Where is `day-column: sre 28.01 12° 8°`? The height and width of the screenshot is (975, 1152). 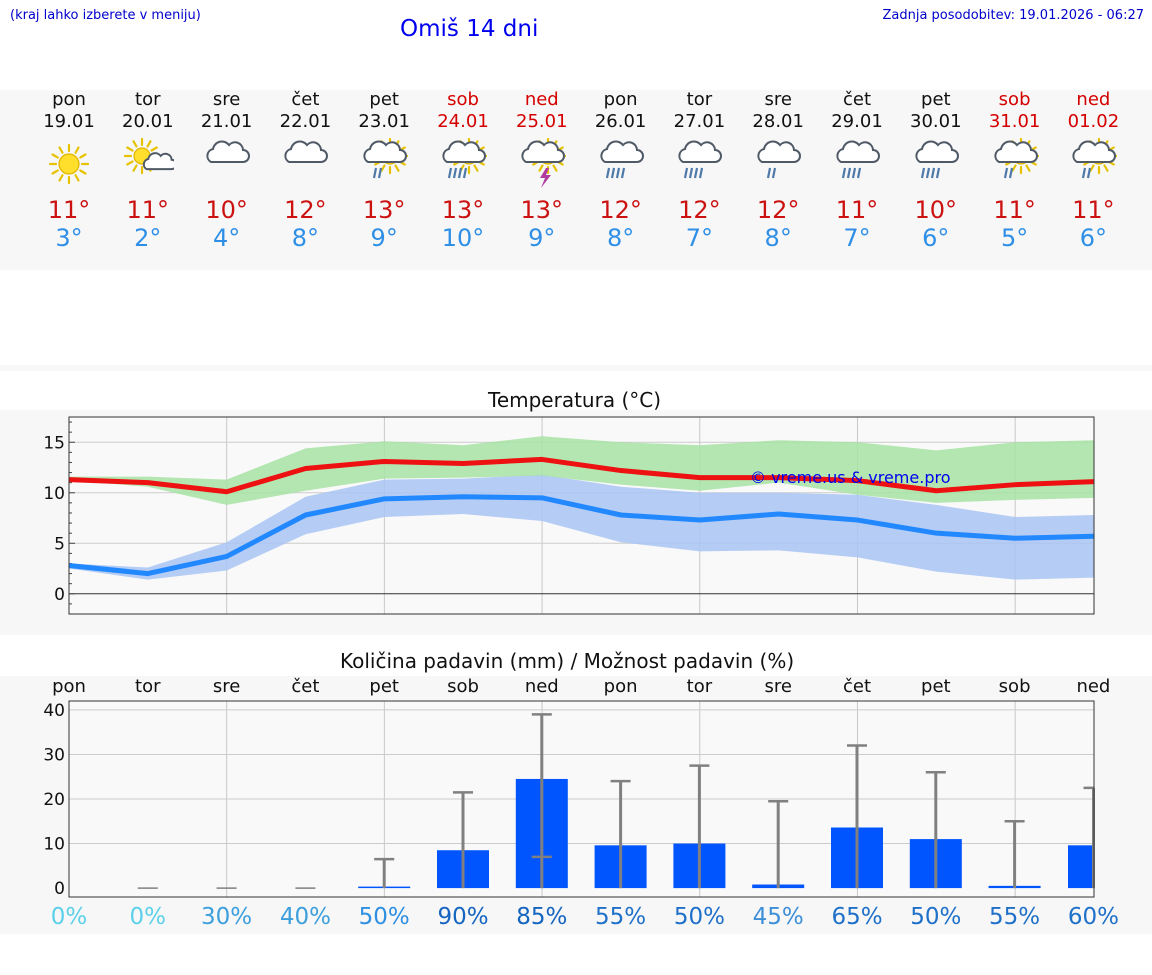
day-column: sre 28.01 12° 8° is located at coordinates (778, 171).